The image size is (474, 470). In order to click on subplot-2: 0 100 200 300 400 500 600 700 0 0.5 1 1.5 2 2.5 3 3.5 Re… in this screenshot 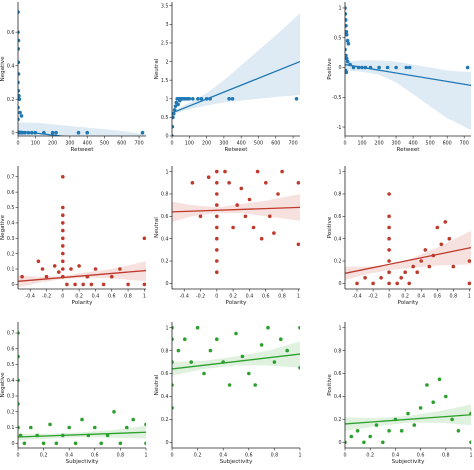, I will do `click(227, 77)`.